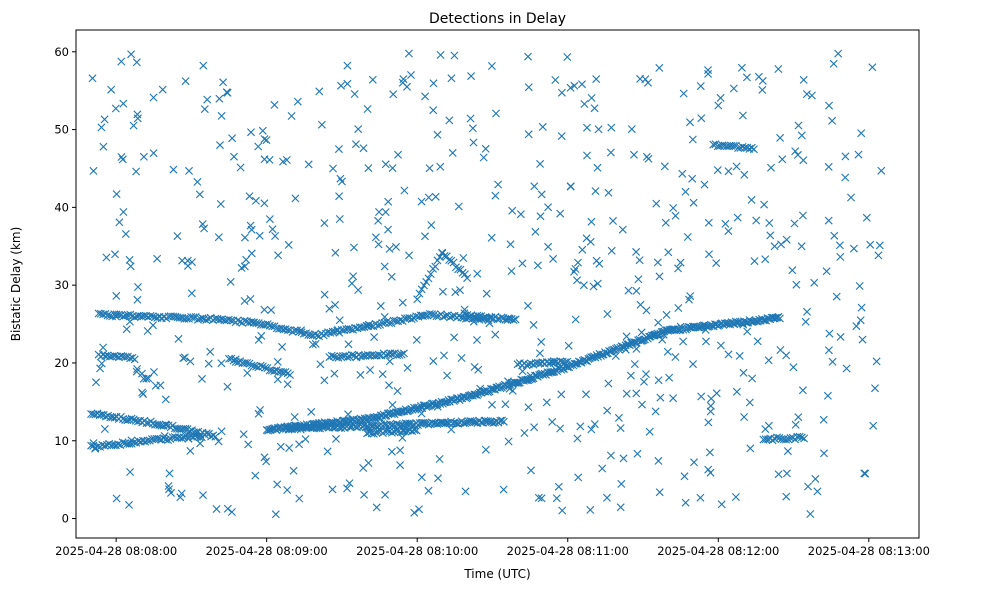 The height and width of the screenshot is (590, 988). What do you see at coordinates (61, 52) in the screenshot?
I see `y-tick-label: 60` at bounding box center [61, 52].